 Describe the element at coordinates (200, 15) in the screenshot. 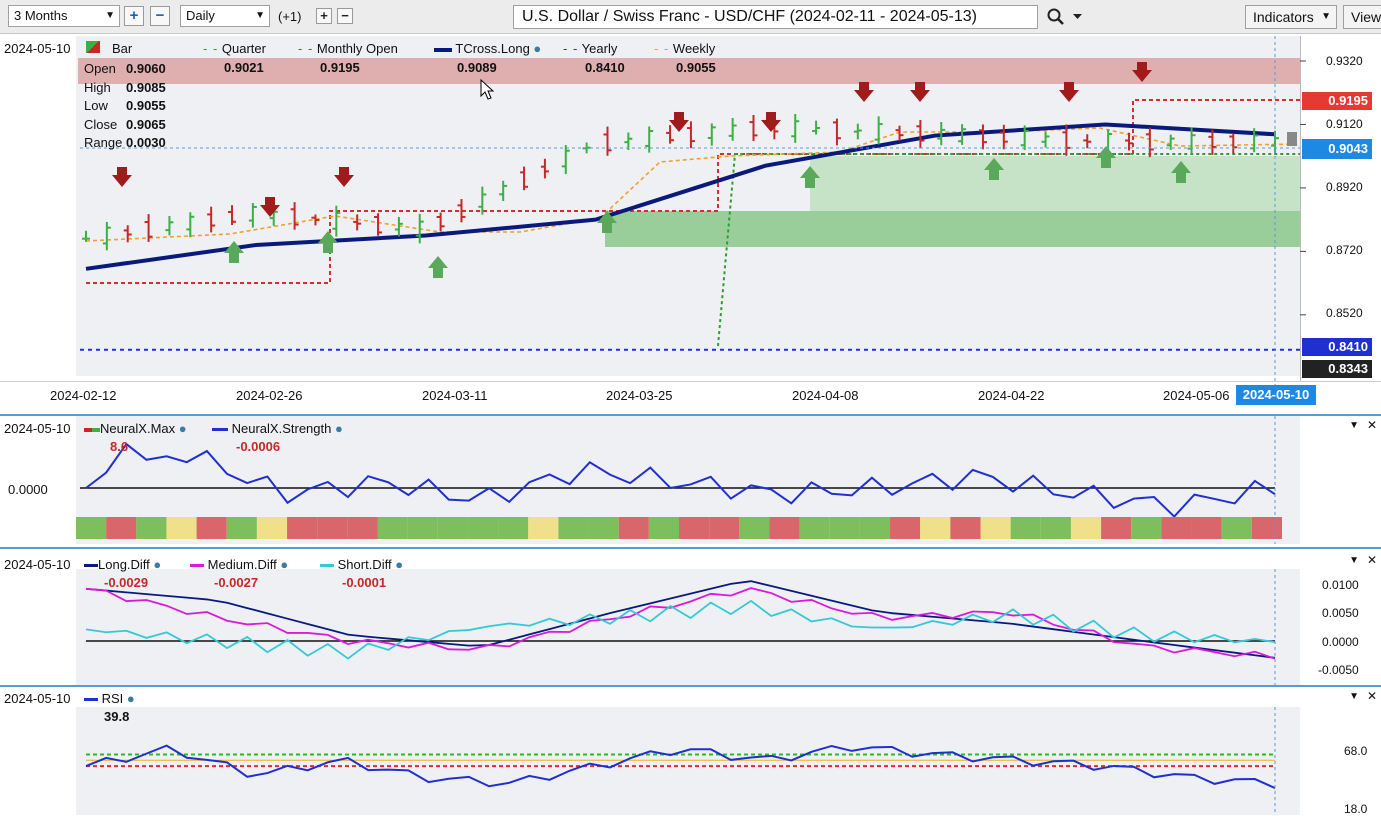

I see `interval-value: Daily` at that location.